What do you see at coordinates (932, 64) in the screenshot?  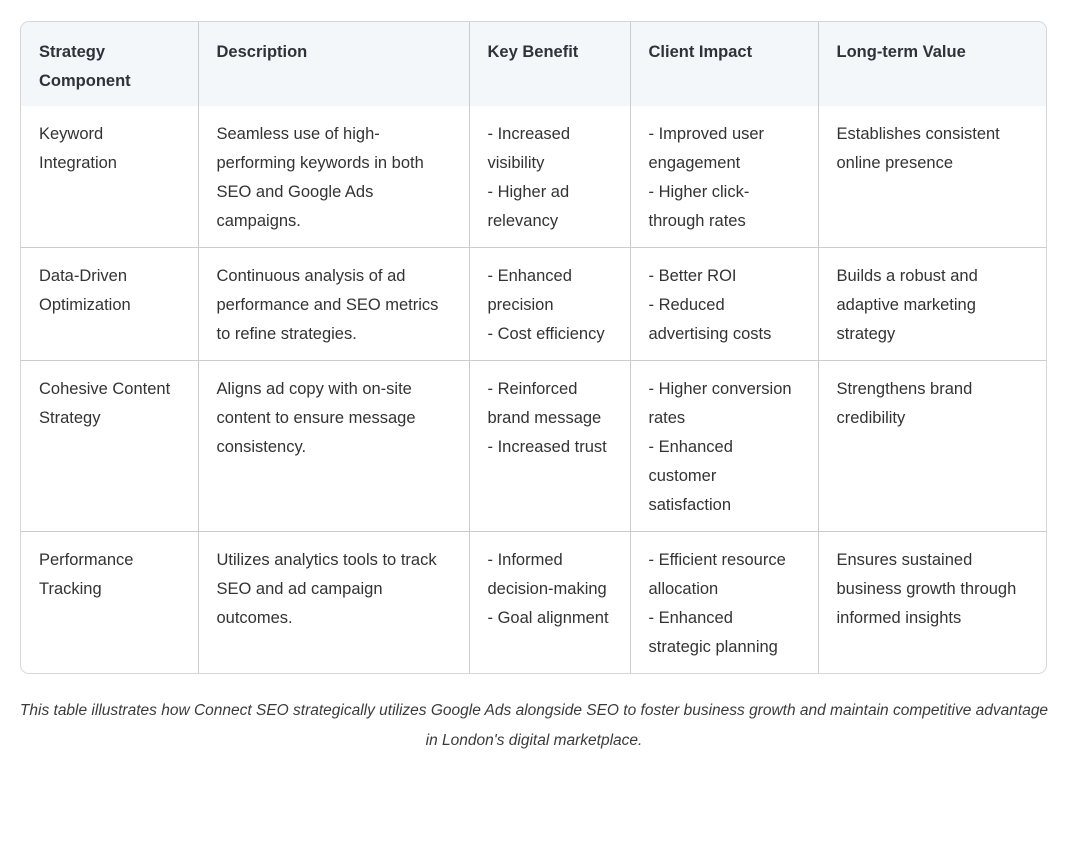 I see `column-header-long-term-value: Long-term Value` at bounding box center [932, 64].